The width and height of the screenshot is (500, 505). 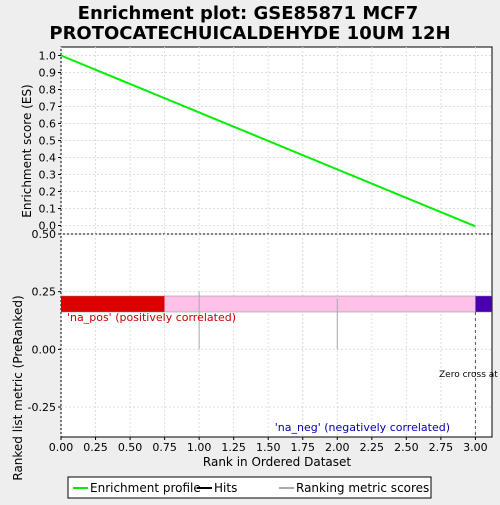 I want to click on ranking-y-axis: 0.50 0.25 0.00 -0.25, so click(x=44, y=321).